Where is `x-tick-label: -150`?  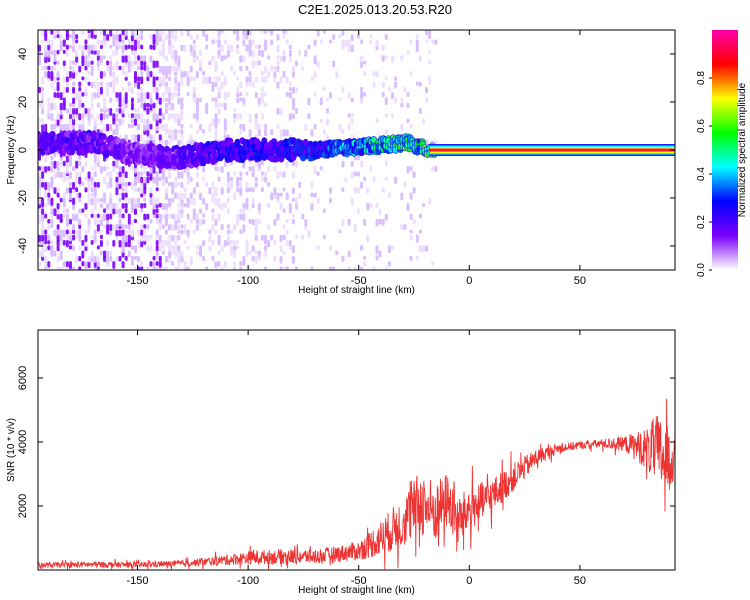
x-tick-label: -150 is located at coordinates (138, 581).